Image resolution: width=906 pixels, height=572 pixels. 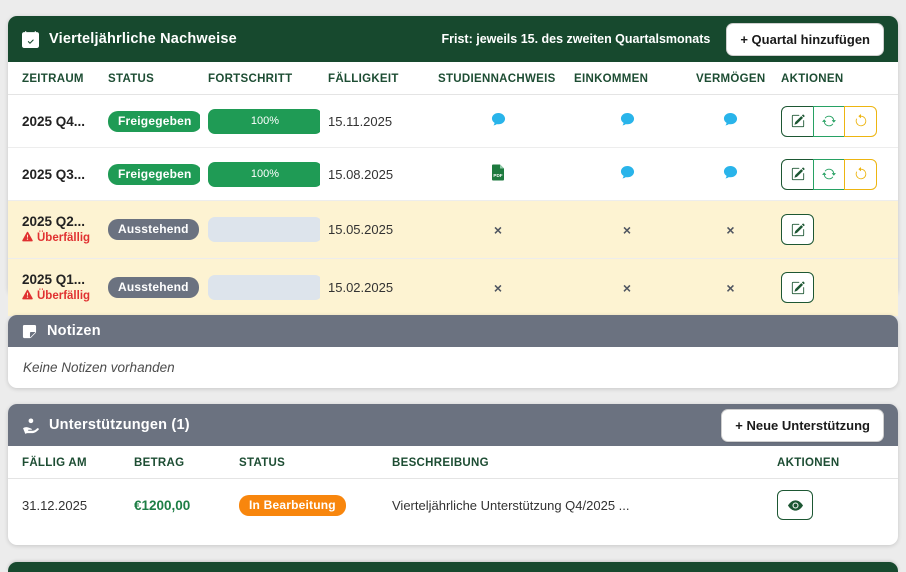 I want to click on next-section-header-edge, so click(x=453, y=567).